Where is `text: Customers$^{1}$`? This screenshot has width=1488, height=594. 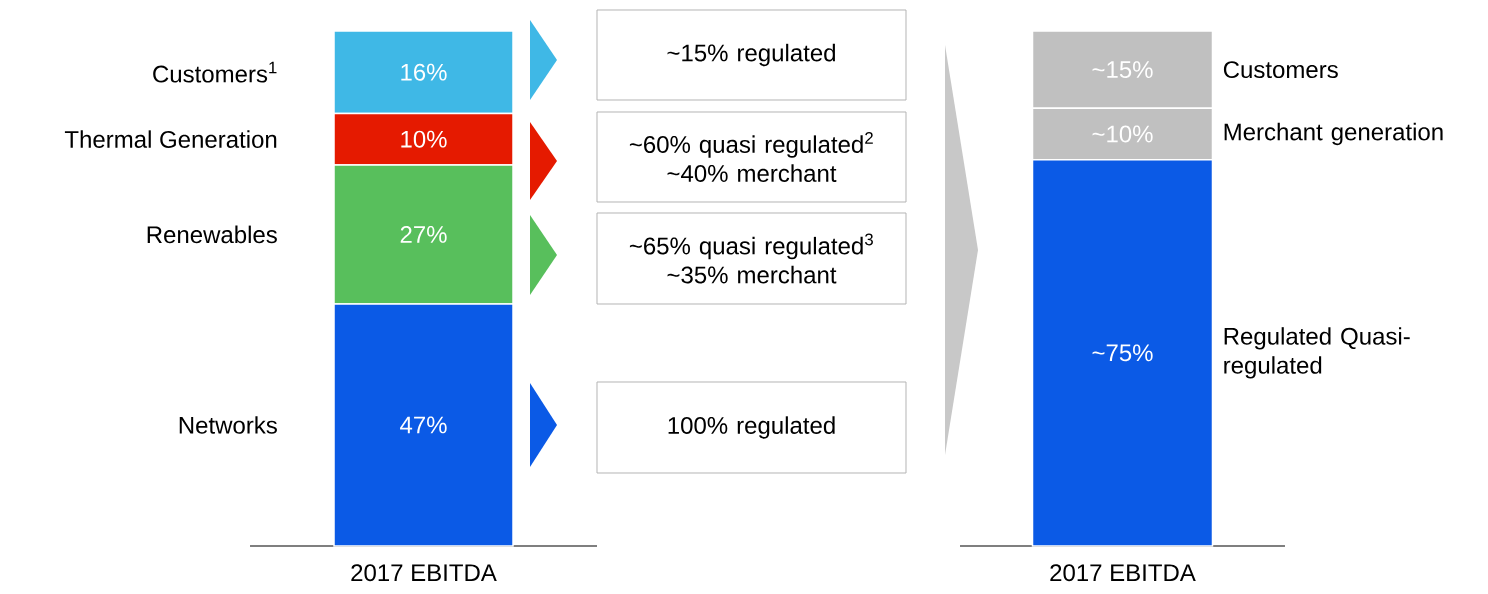 text: Customers$^{1}$ is located at coordinates (215, 72).